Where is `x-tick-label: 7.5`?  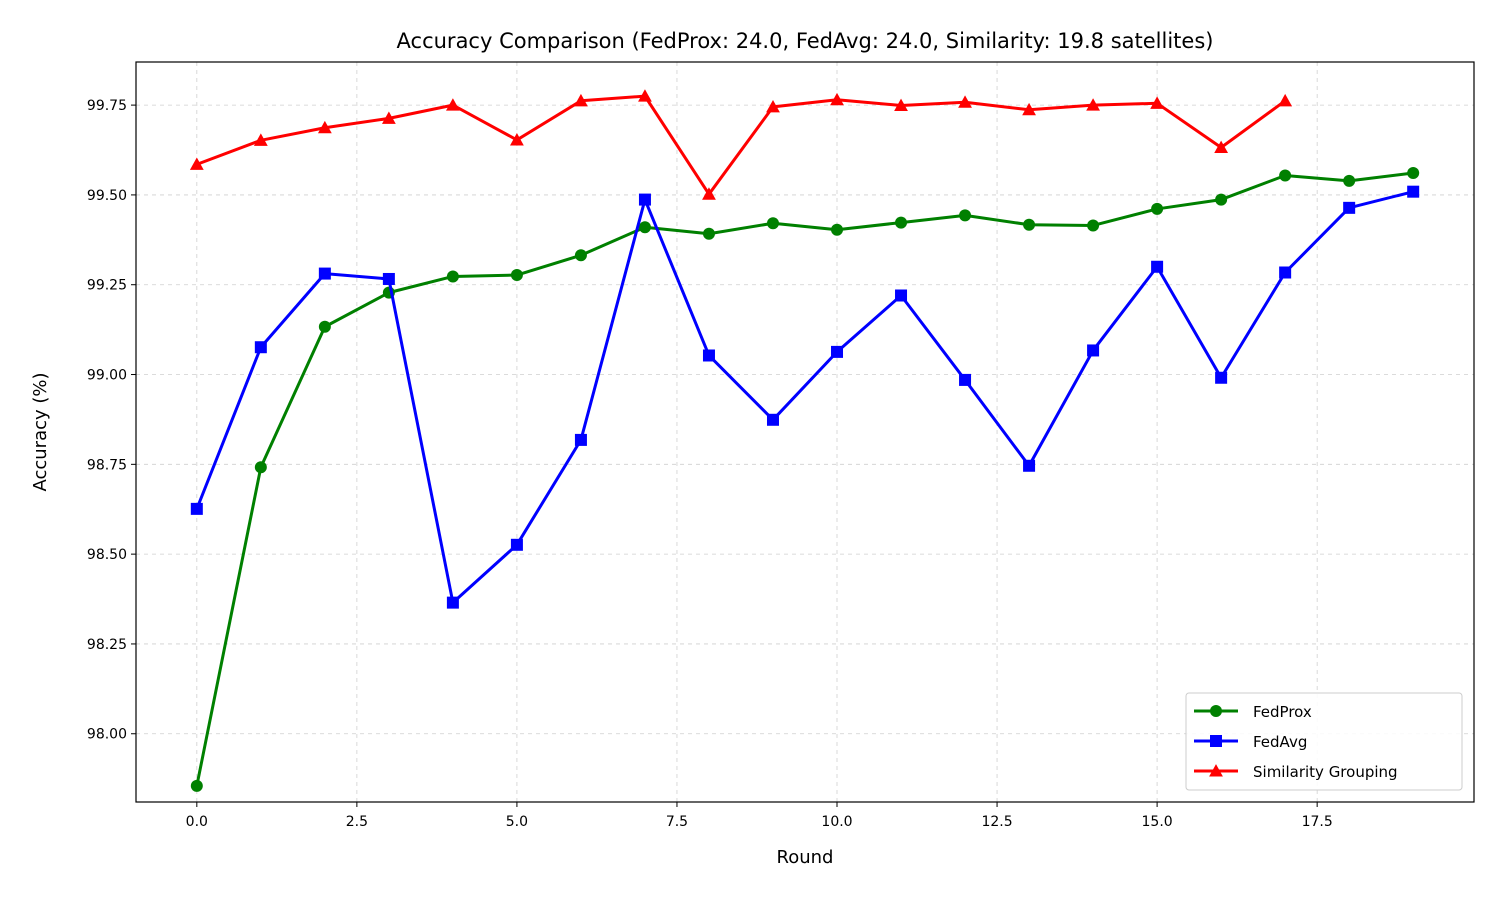 x-tick-label: 7.5 is located at coordinates (677, 822).